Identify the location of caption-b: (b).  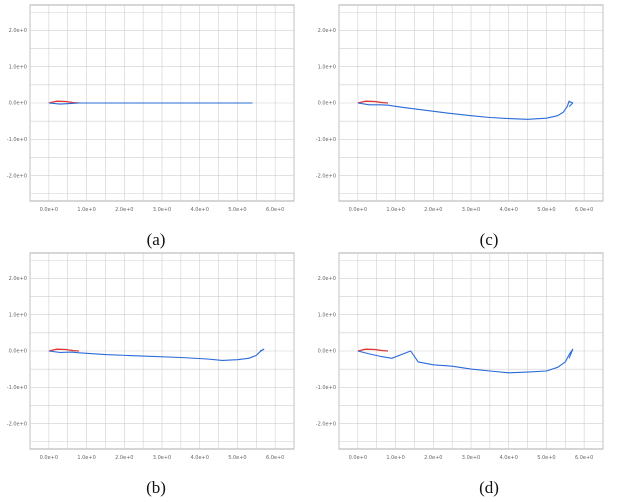
(156, 487).